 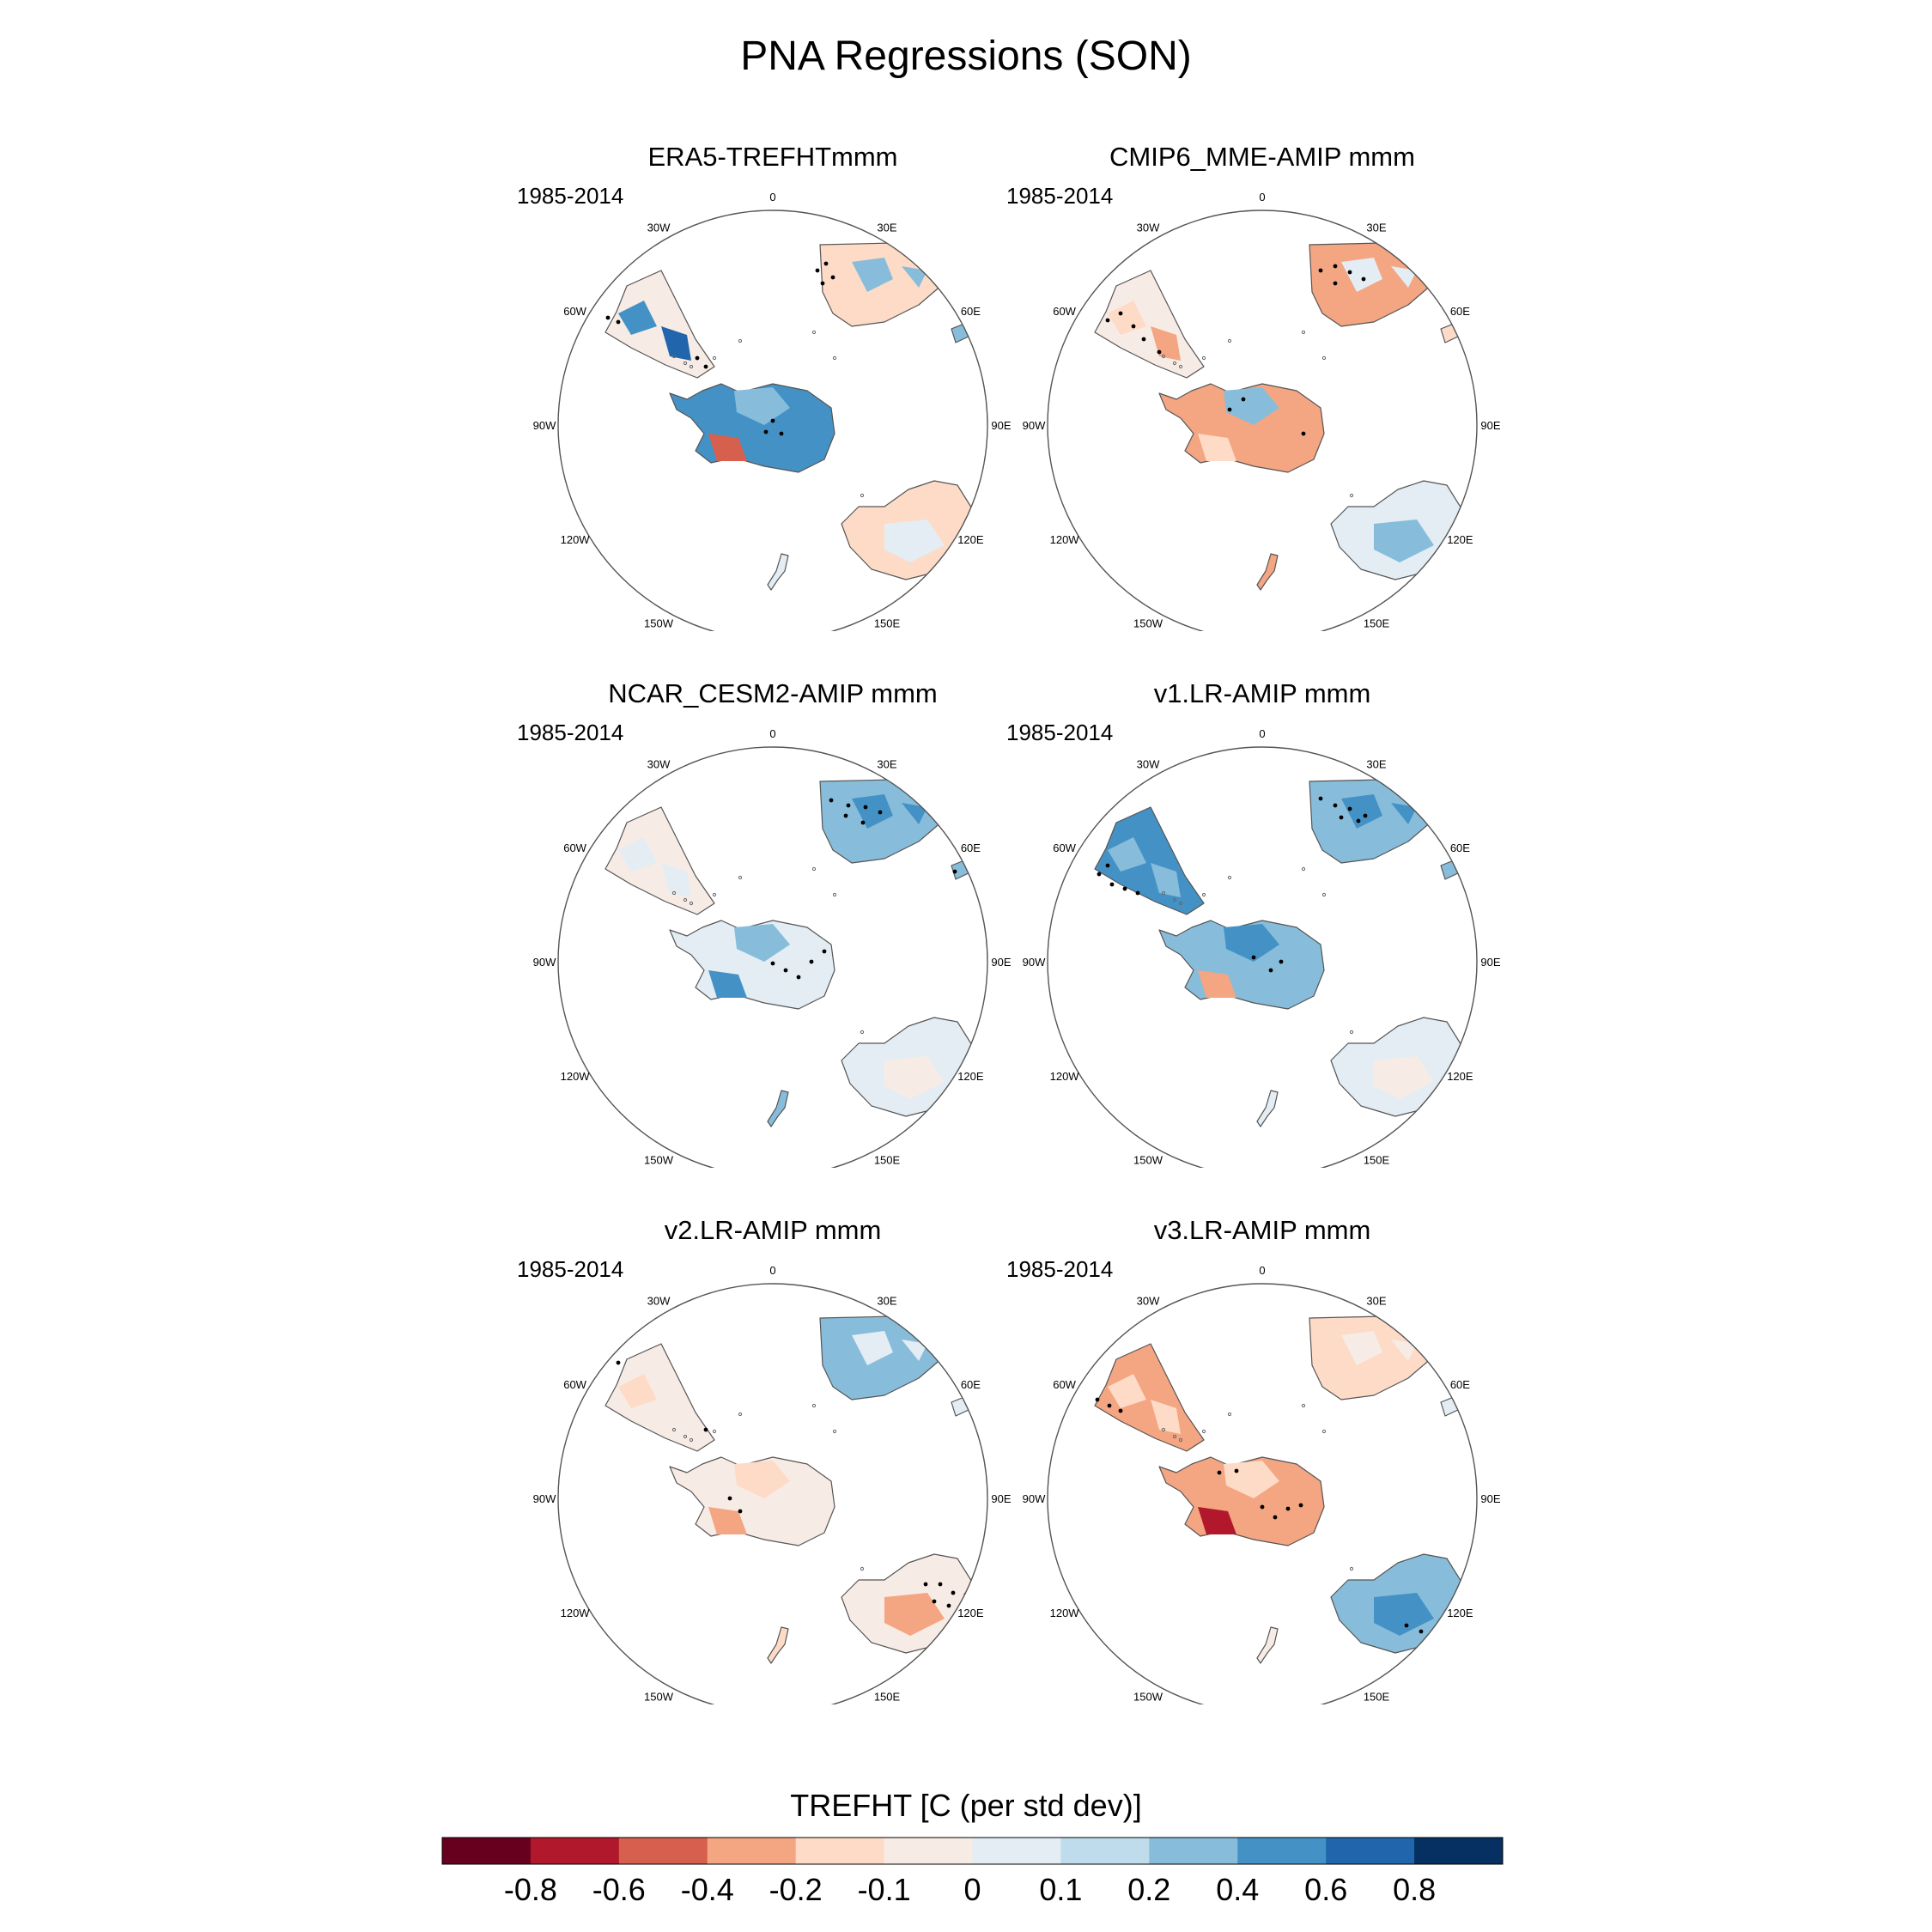 What do you see at coordinates (1262, 1230) in the screenshot?
I see `panel-title: v3.LR-AMIP mmm` at bounding box center [1262, 1230].